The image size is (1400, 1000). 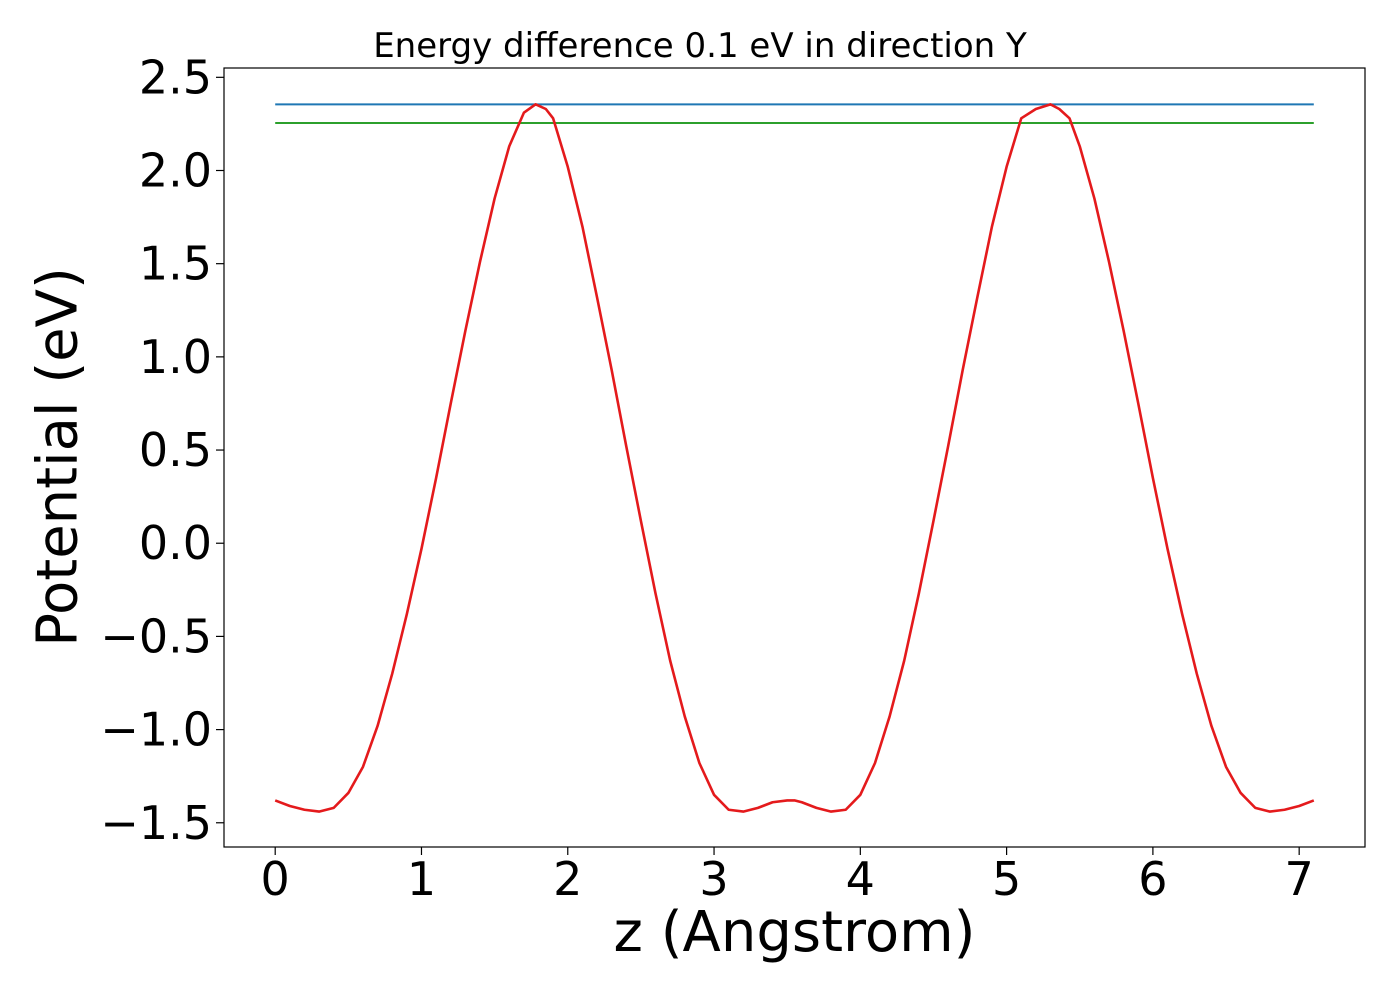 I want to click on y-tick-label: 2.5, so click(x=175, y=77).